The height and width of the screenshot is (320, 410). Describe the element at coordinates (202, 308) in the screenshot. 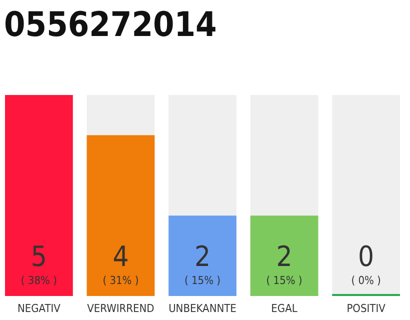

I see `x-tick-label: UNBEKANNTE` at that location.